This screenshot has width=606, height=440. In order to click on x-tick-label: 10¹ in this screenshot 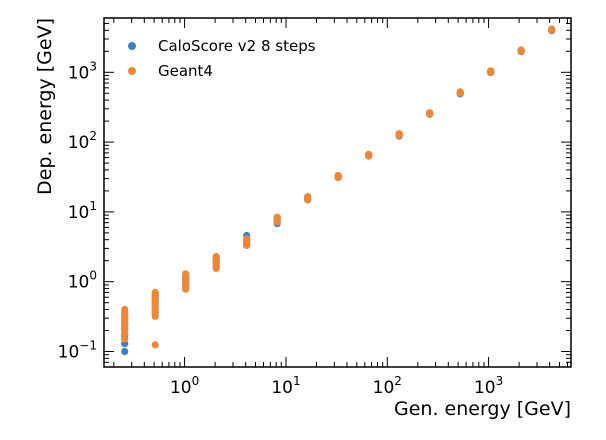, I will do `click(285, 386)`.